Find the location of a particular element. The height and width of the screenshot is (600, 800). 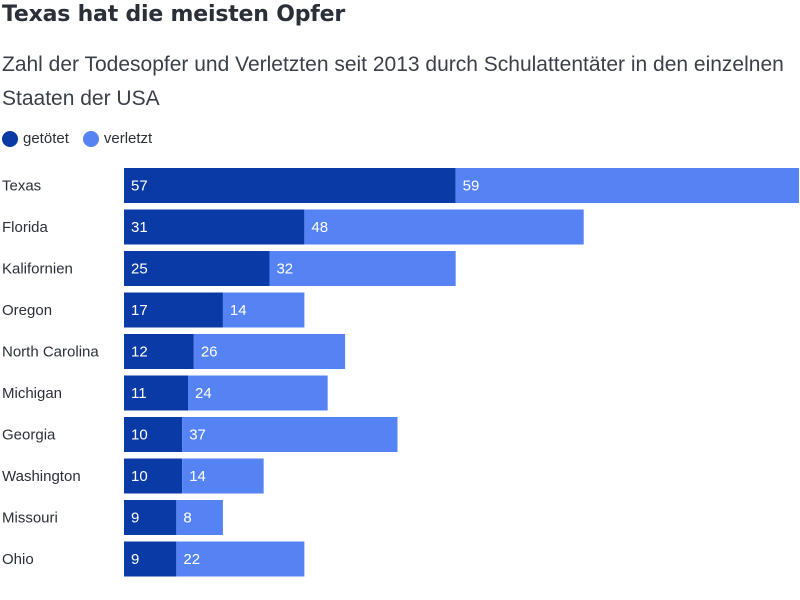

category-label-georgia: Georgia is located at coordinates (29, 435).